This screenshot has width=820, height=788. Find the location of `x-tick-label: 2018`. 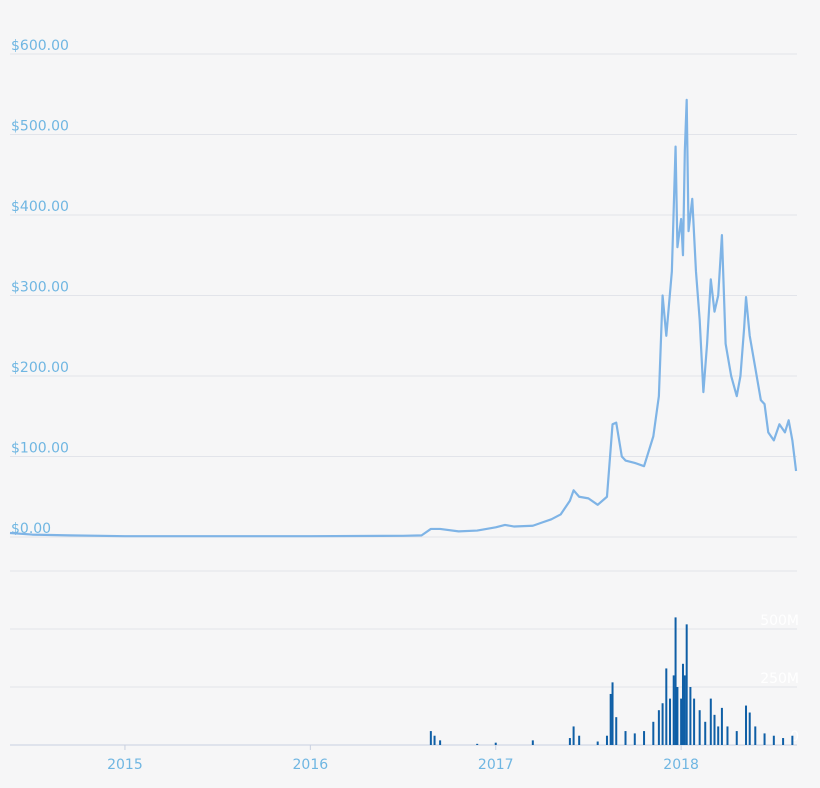

x-tick-label: 2018 is located at coordinates (681, 765).